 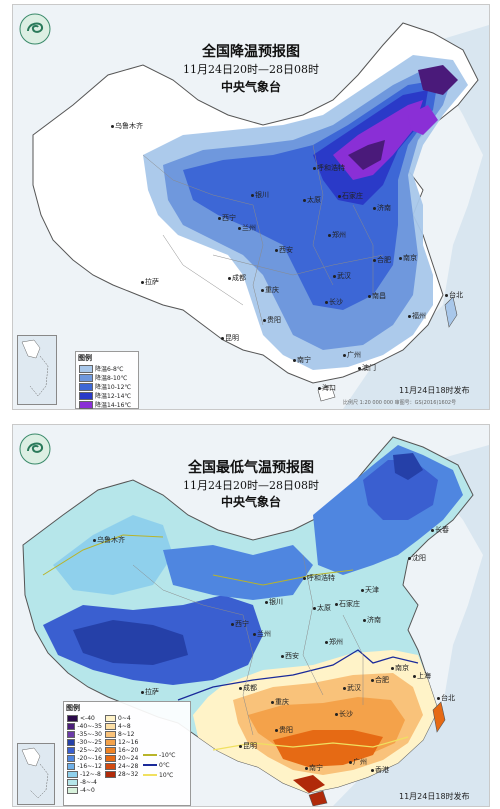 I want to click on legend-label: 降温12-14℃, so click(x=113, y=396).